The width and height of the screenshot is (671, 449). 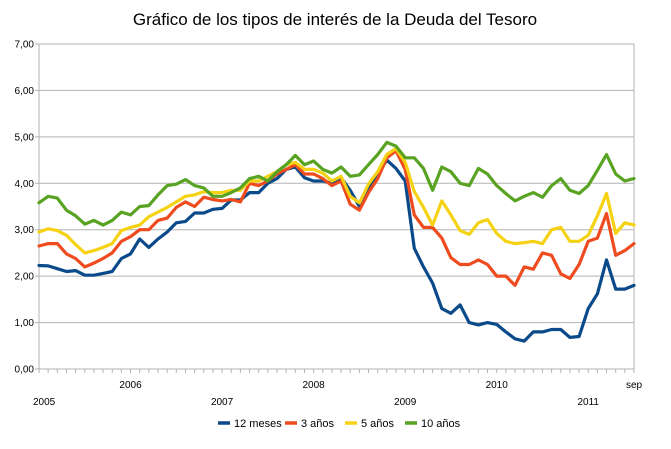 I want to click on y-tick-label: 5,00, so click(x=25, y=137).